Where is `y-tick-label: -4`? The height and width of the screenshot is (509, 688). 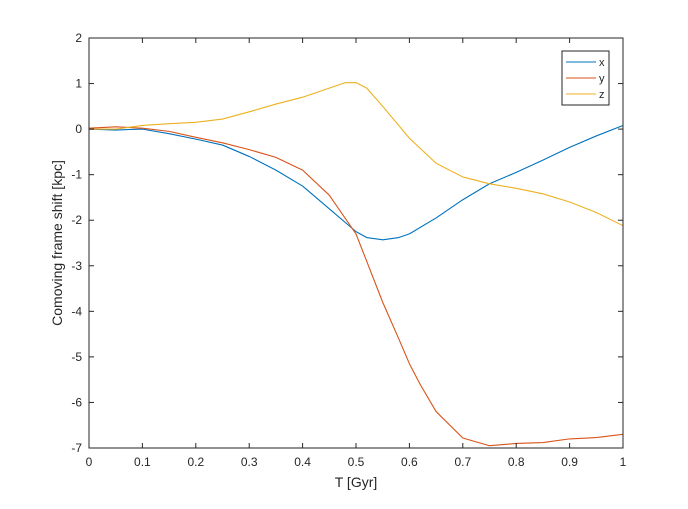
y-tick-label: -4 is located at coordinates (76, 311).